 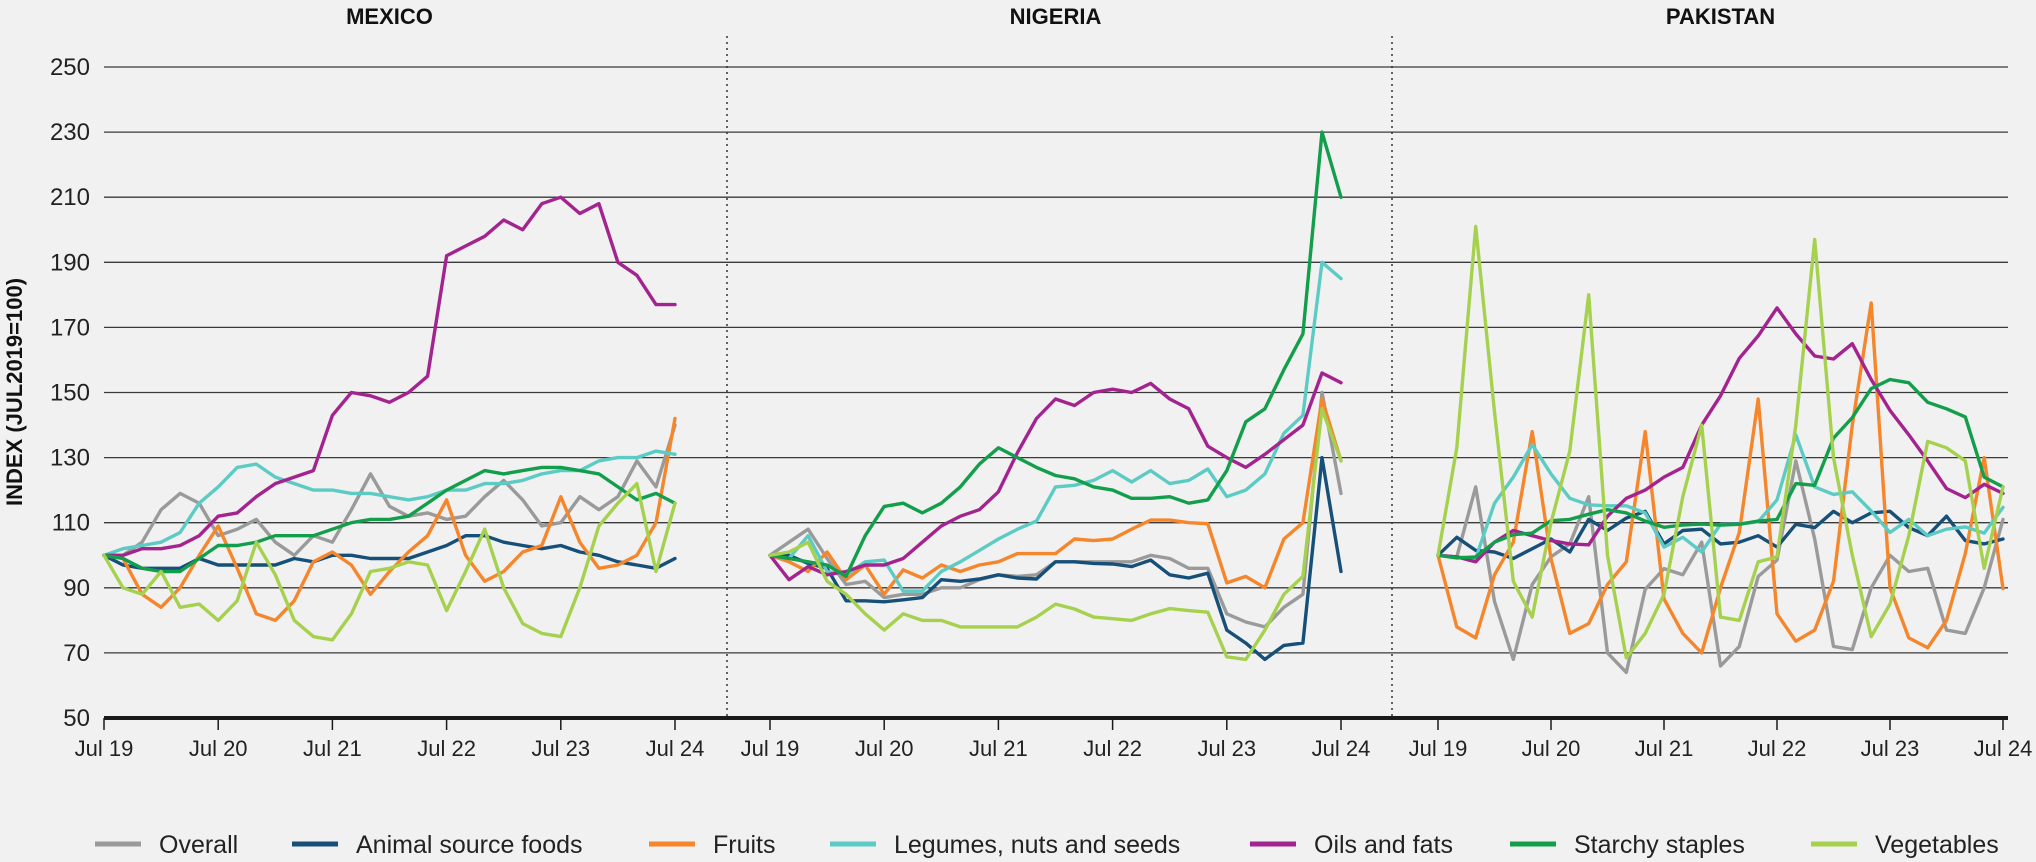 I want to click on legend-label: Legumes, nuts and seeds, so click(x=1037, y=845).